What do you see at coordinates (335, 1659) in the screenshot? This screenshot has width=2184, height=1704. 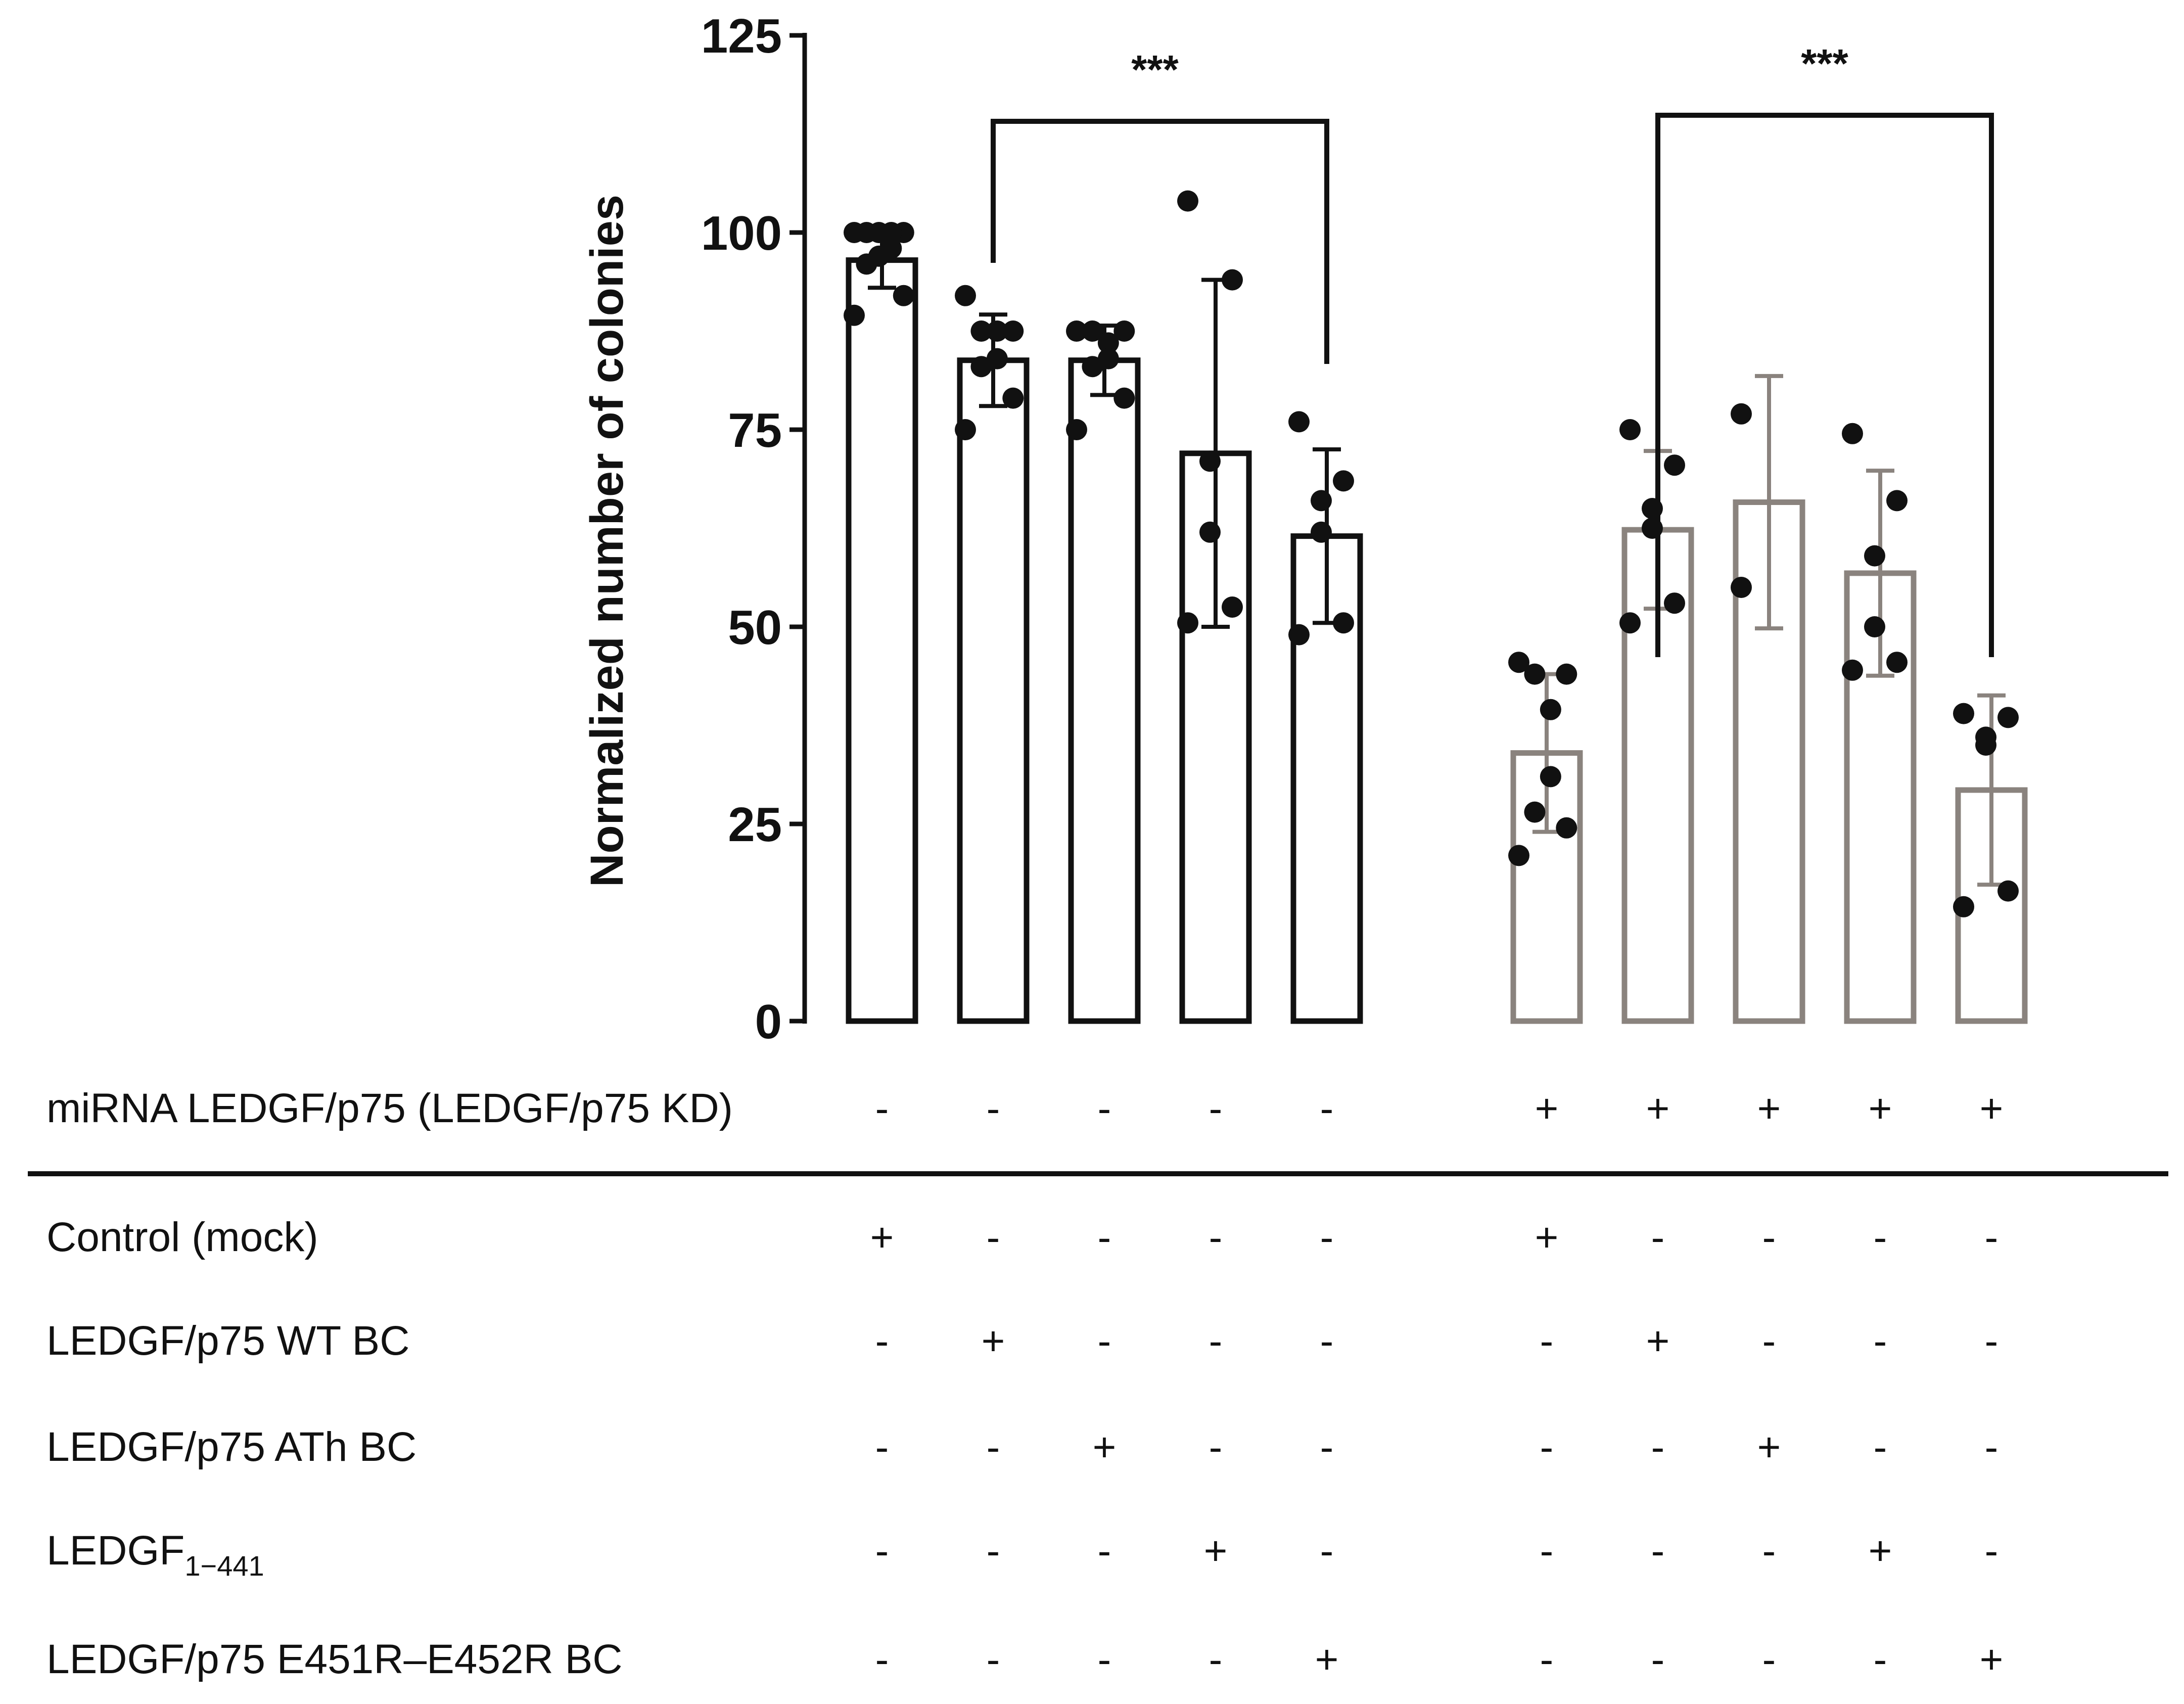 I see `condition-label: LEDGF/p75 E451R–E452R BC` at bounding box center [335, 1659].